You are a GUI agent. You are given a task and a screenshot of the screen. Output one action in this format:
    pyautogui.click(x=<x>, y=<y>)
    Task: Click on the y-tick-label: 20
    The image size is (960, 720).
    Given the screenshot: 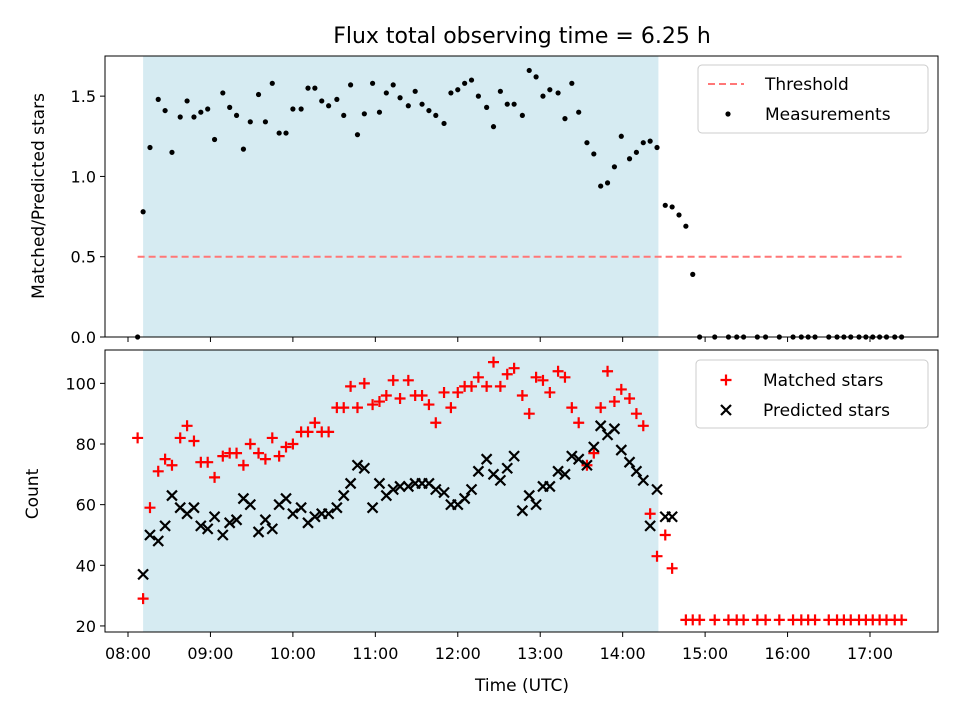 What is the action you would take?
    pyautogui.click(x=86, y=626)
    